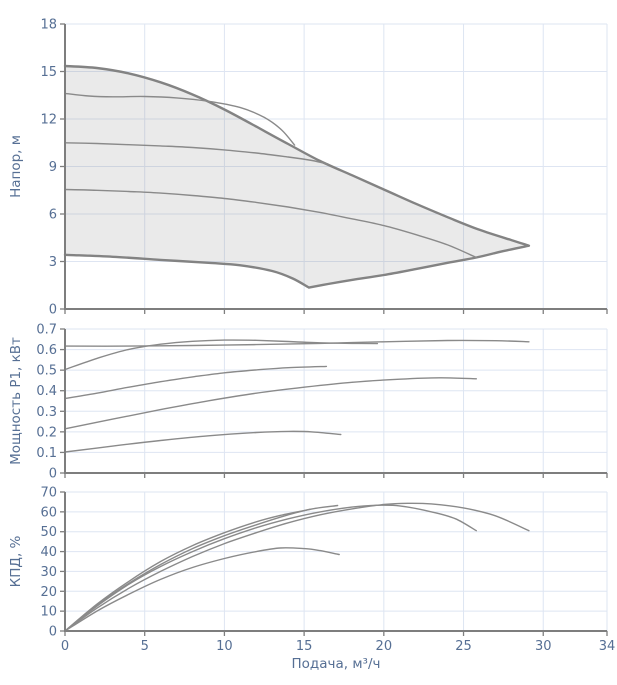 Image resolution: width=617 pixels, height=685 pixels. I want to click on efficiency-y-tick-label: 30, so click(48, 572).